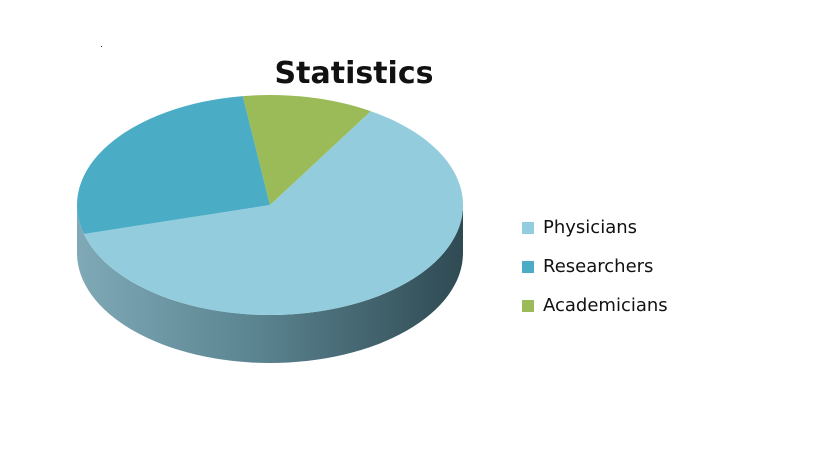 This screenshot has width=819, height=460. What do you see at coordinates (590, 227) in the screenshot?
I see `legend-label: Physicians` at bounding box center [590, 227].